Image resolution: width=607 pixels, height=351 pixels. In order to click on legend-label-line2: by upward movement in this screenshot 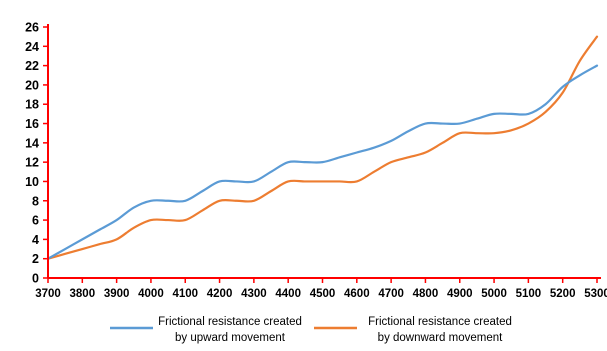, I will do `click(230, 338)`.